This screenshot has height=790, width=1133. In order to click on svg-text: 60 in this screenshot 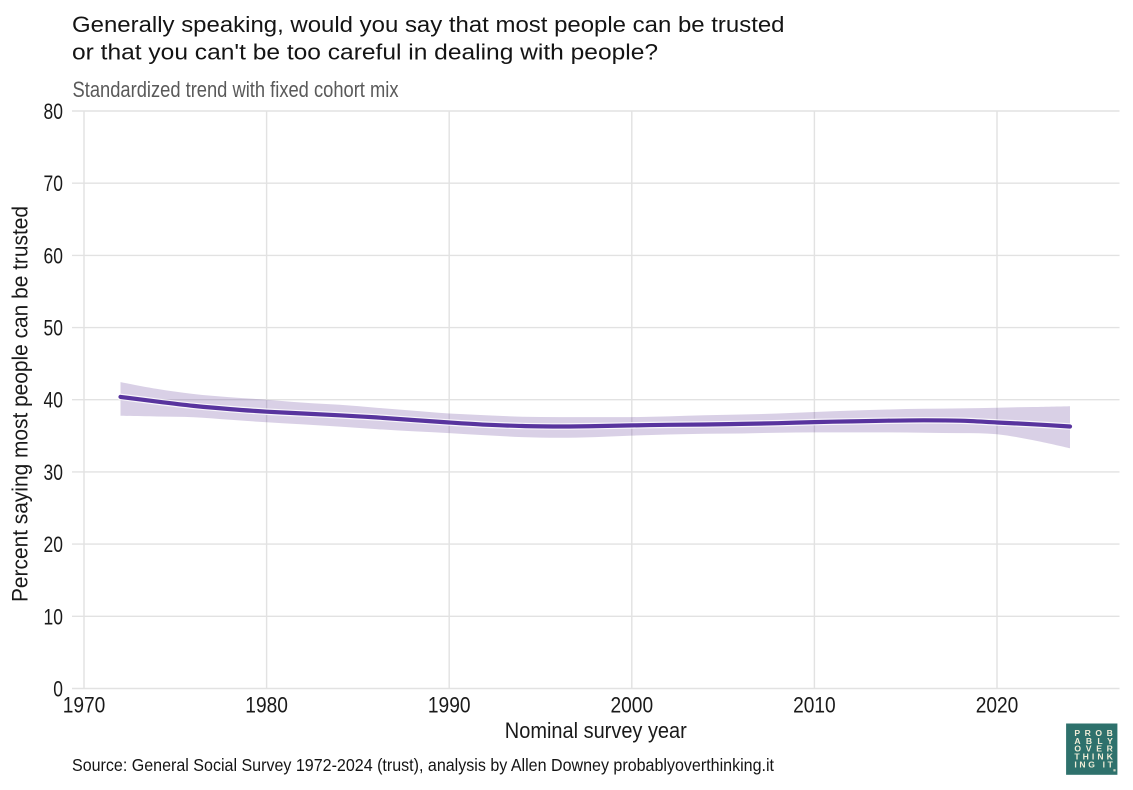, I will do `click(53, 255)`.